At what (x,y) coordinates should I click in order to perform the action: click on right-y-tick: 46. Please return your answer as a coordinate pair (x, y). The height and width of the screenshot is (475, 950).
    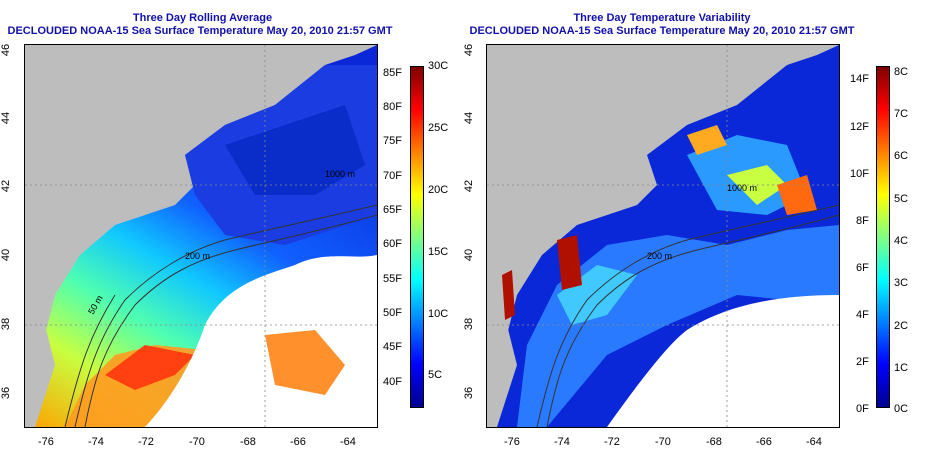
    Looking at the image, I should click on (469, 50).